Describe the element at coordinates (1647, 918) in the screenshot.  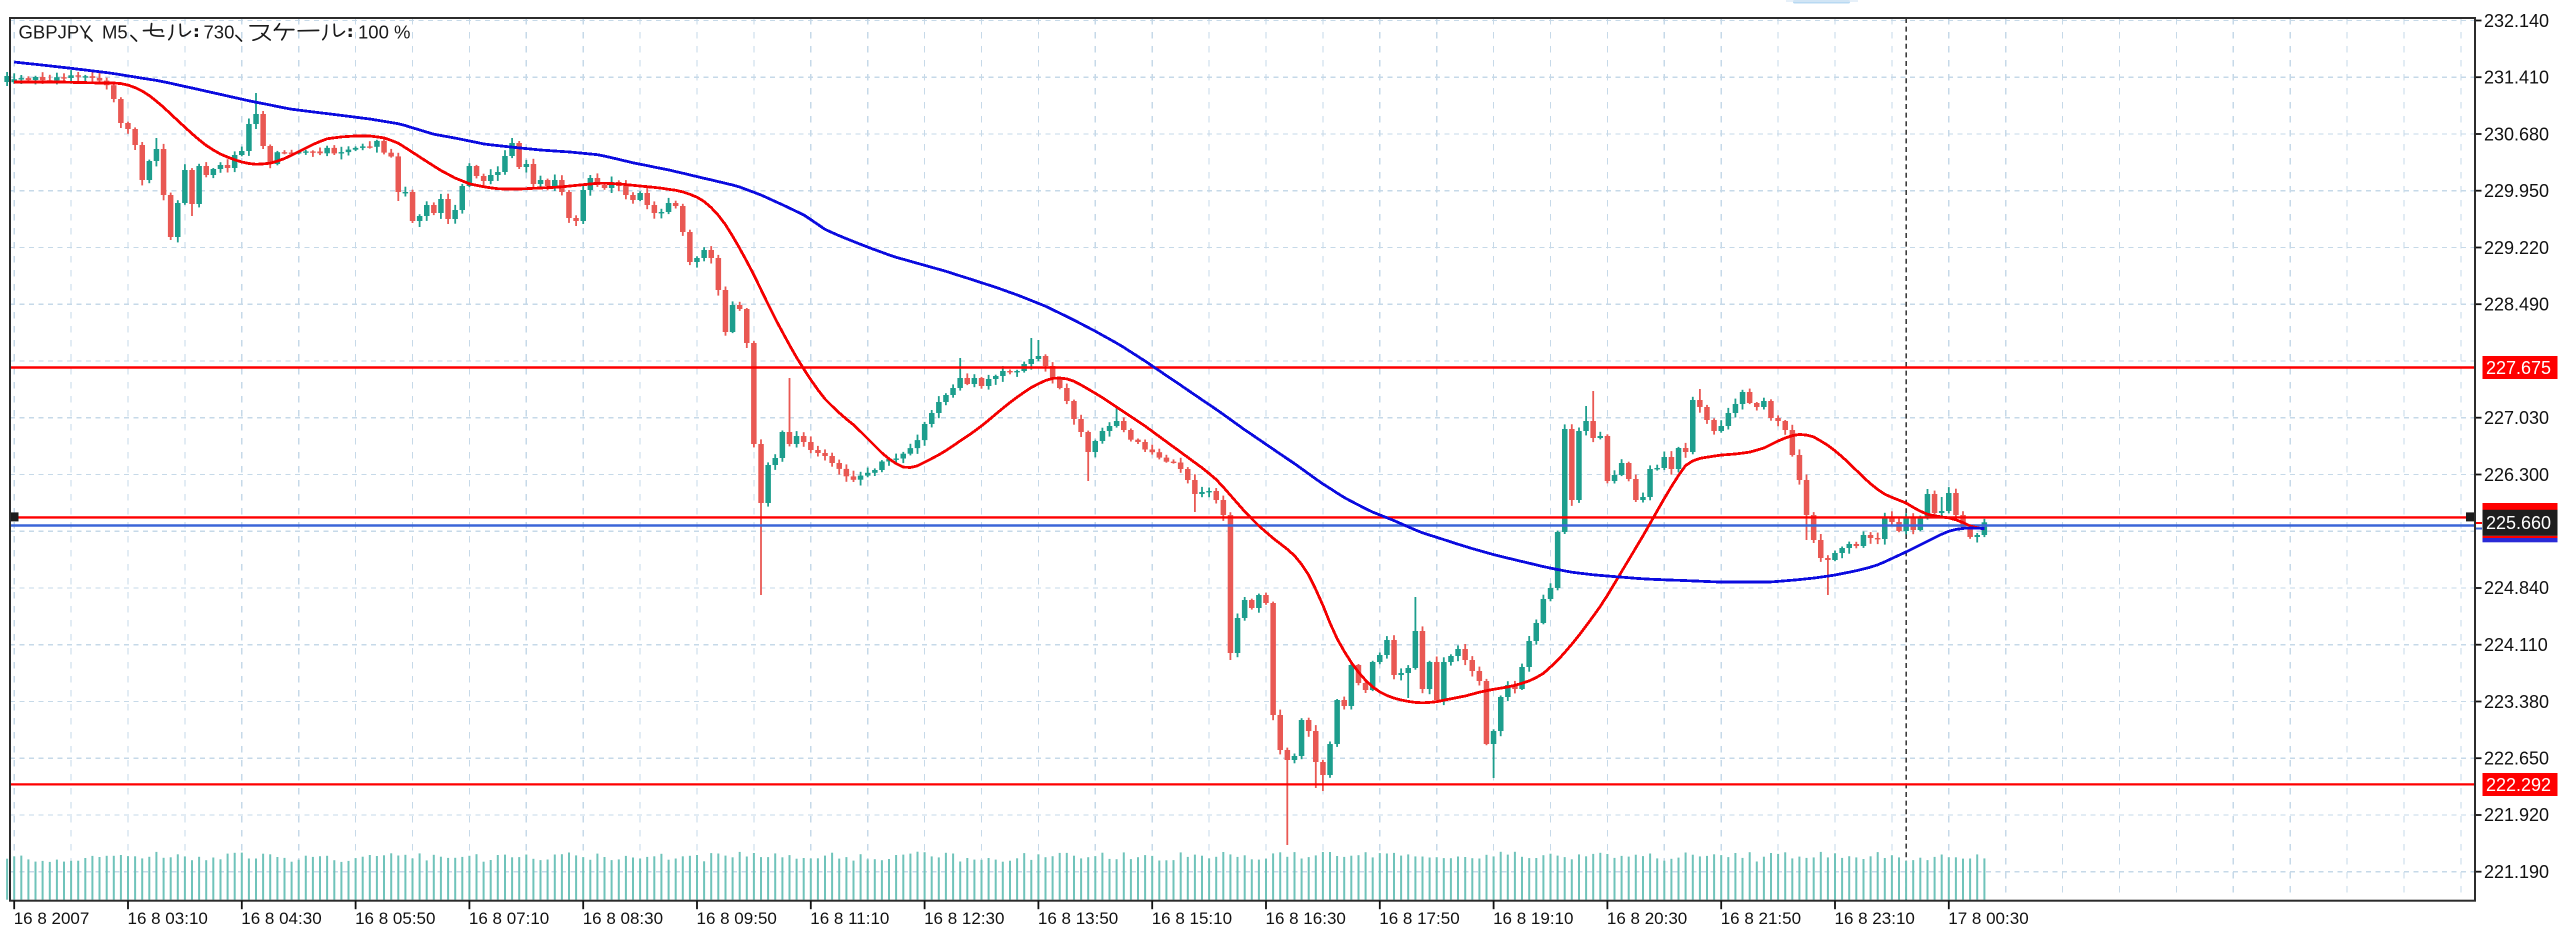
I see `svg-text: 16 8 20:30` at that location.